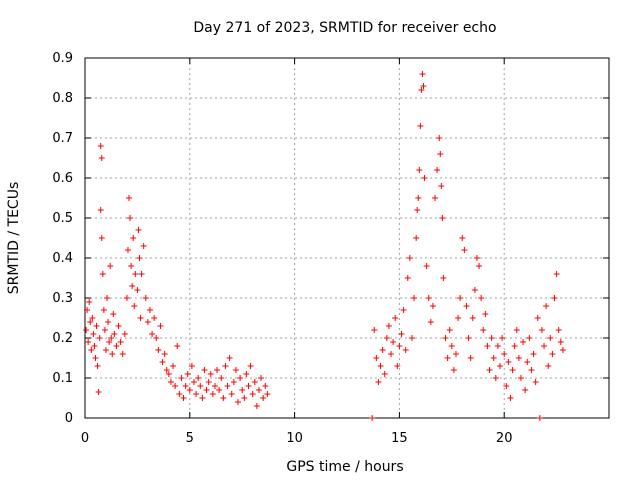 Image resolution: width=640 pixels, height=480 pixels. What do you see at coordinates (62, 218) in the screenshot?
I see `y-tick-label: 0.5` at bounding box center [62, 218].